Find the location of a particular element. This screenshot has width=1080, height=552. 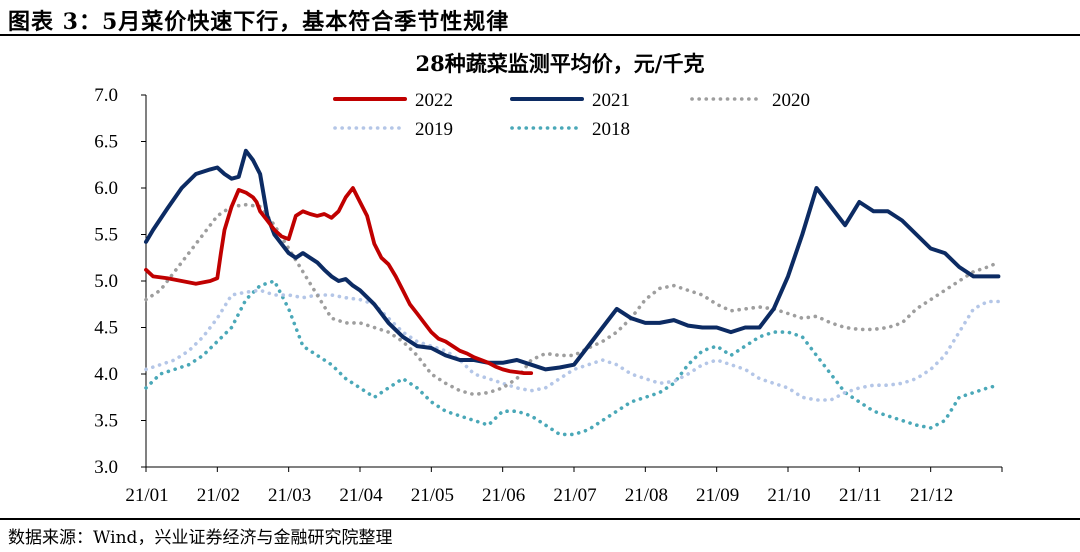

source-note: 数据来源：Wind，兴业证券经济与金融研究院整理 is located at coordinates (200, 538).